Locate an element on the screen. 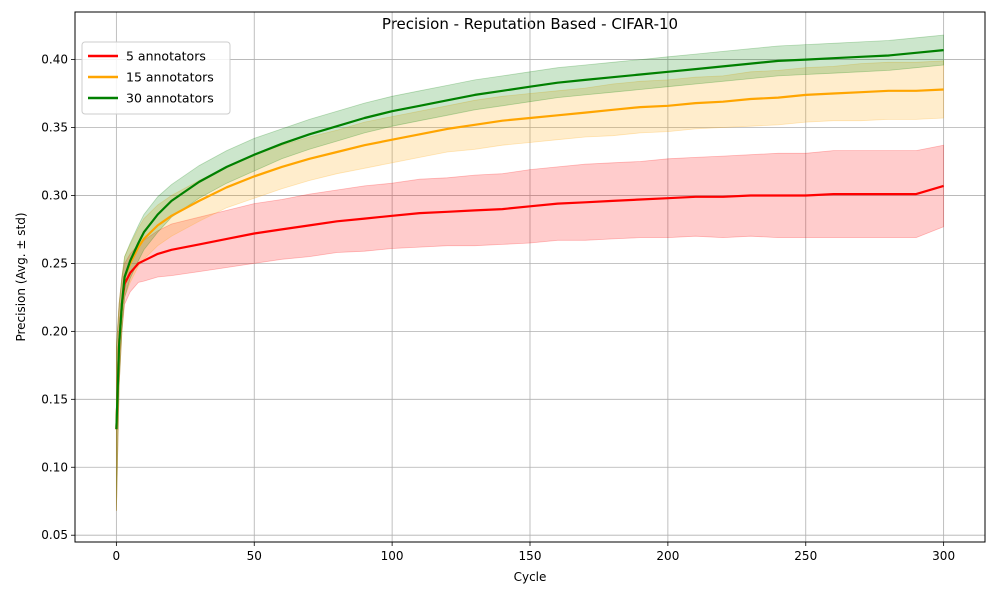 The height and width of the screenshot is (600, 1000). y-tick-label: 0.10 is located at coordinates (54, 467).